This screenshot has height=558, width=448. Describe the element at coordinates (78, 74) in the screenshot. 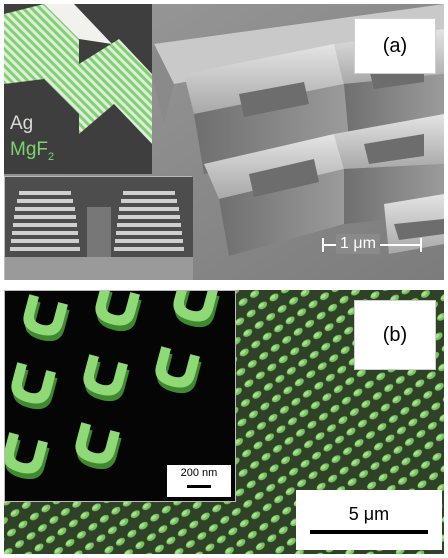

I see `stacked-layers-diagram` at that location.